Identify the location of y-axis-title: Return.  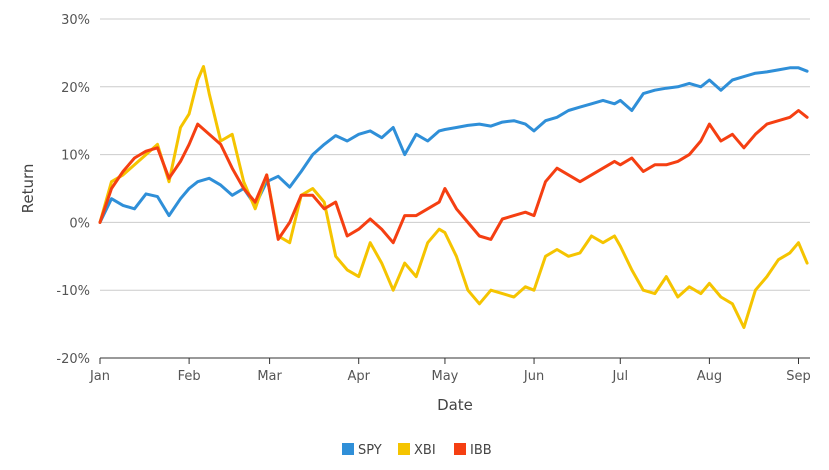
(28, 189).